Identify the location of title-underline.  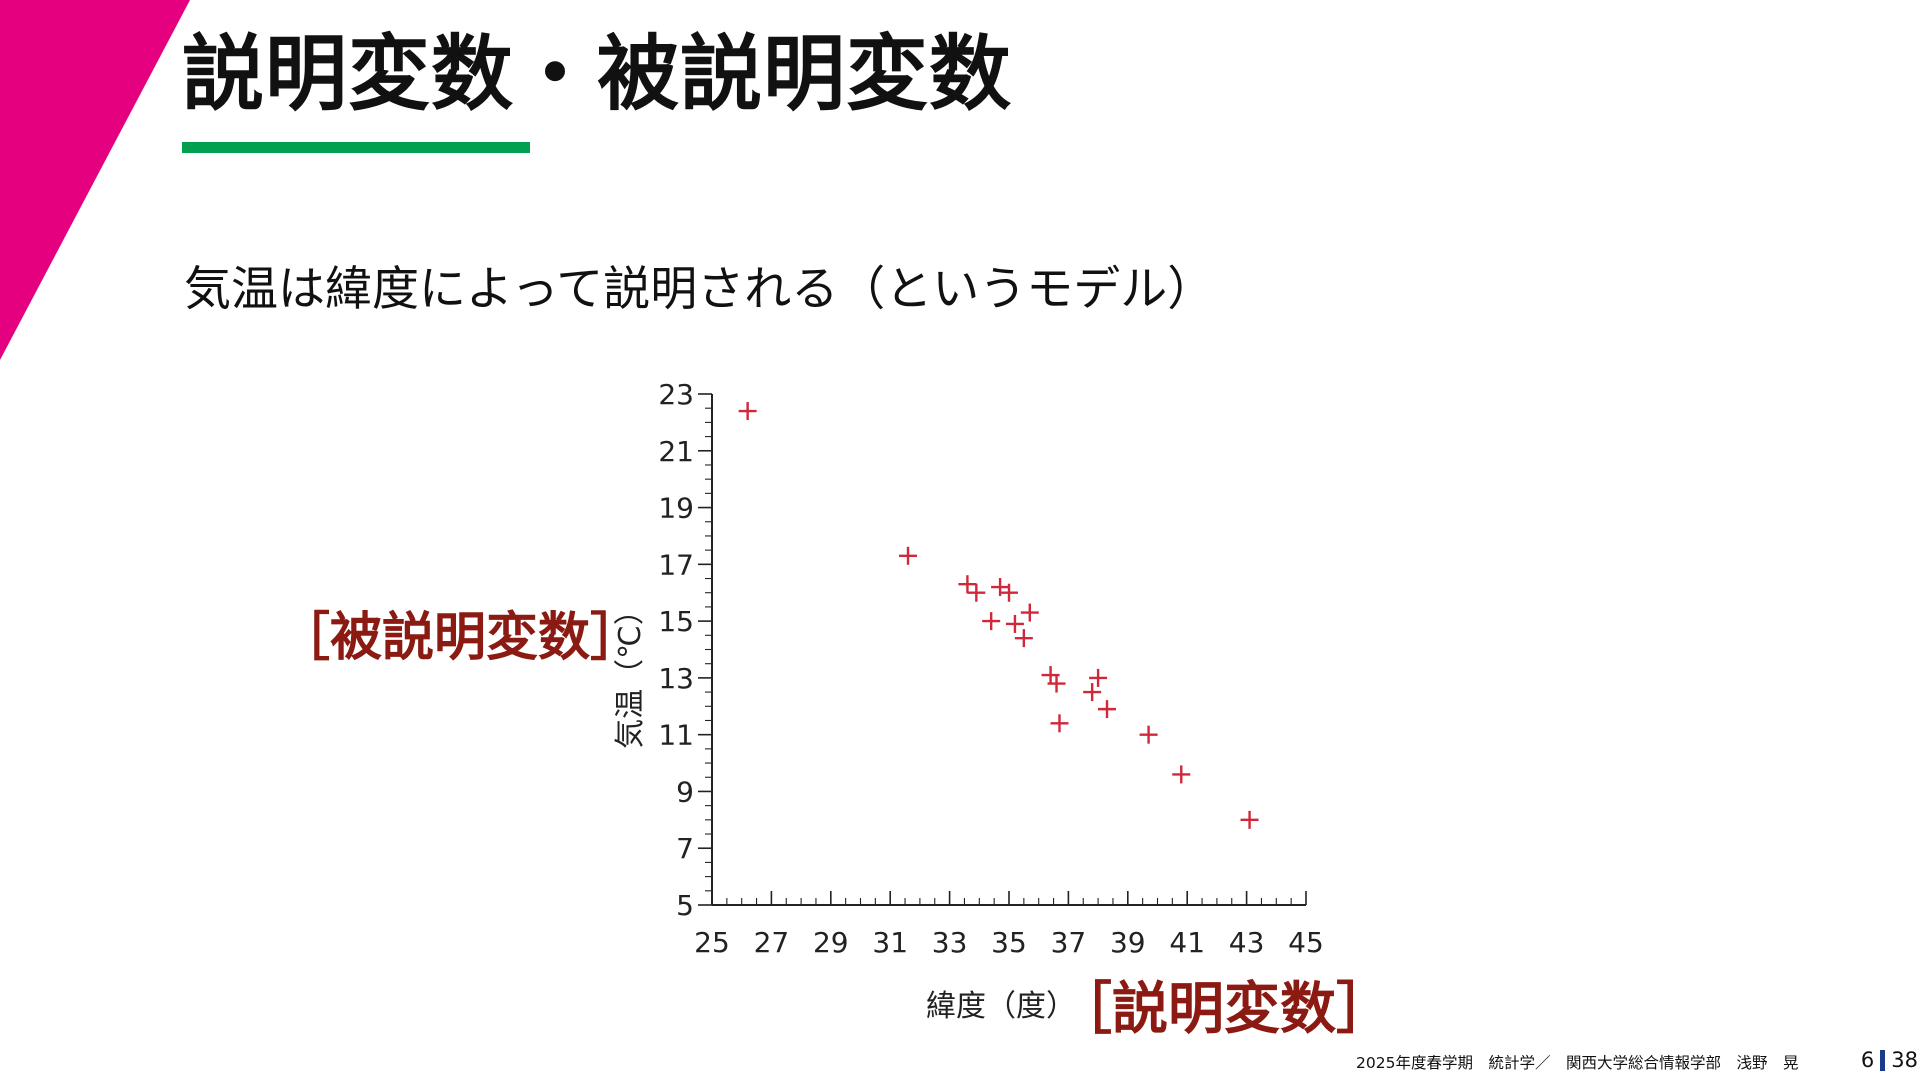
(356, 147).